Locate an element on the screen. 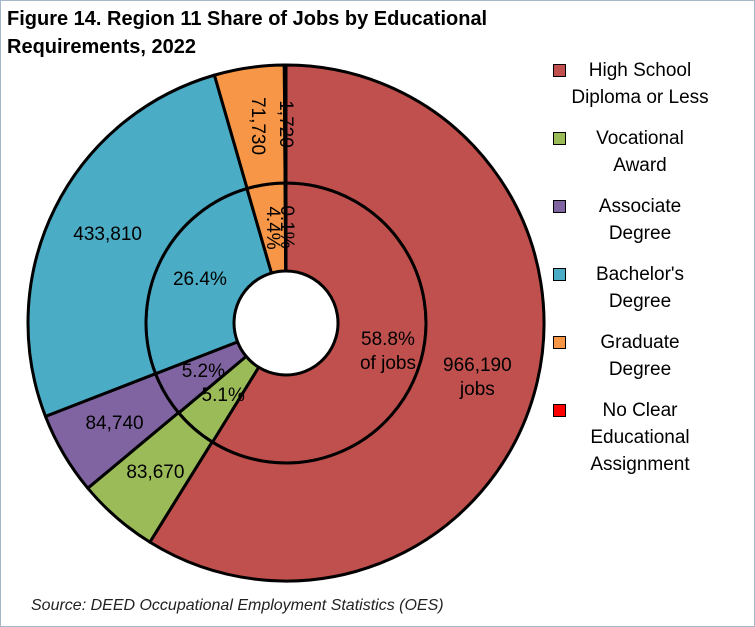  data-label: 5.1% is located at coordinates (223, 395).